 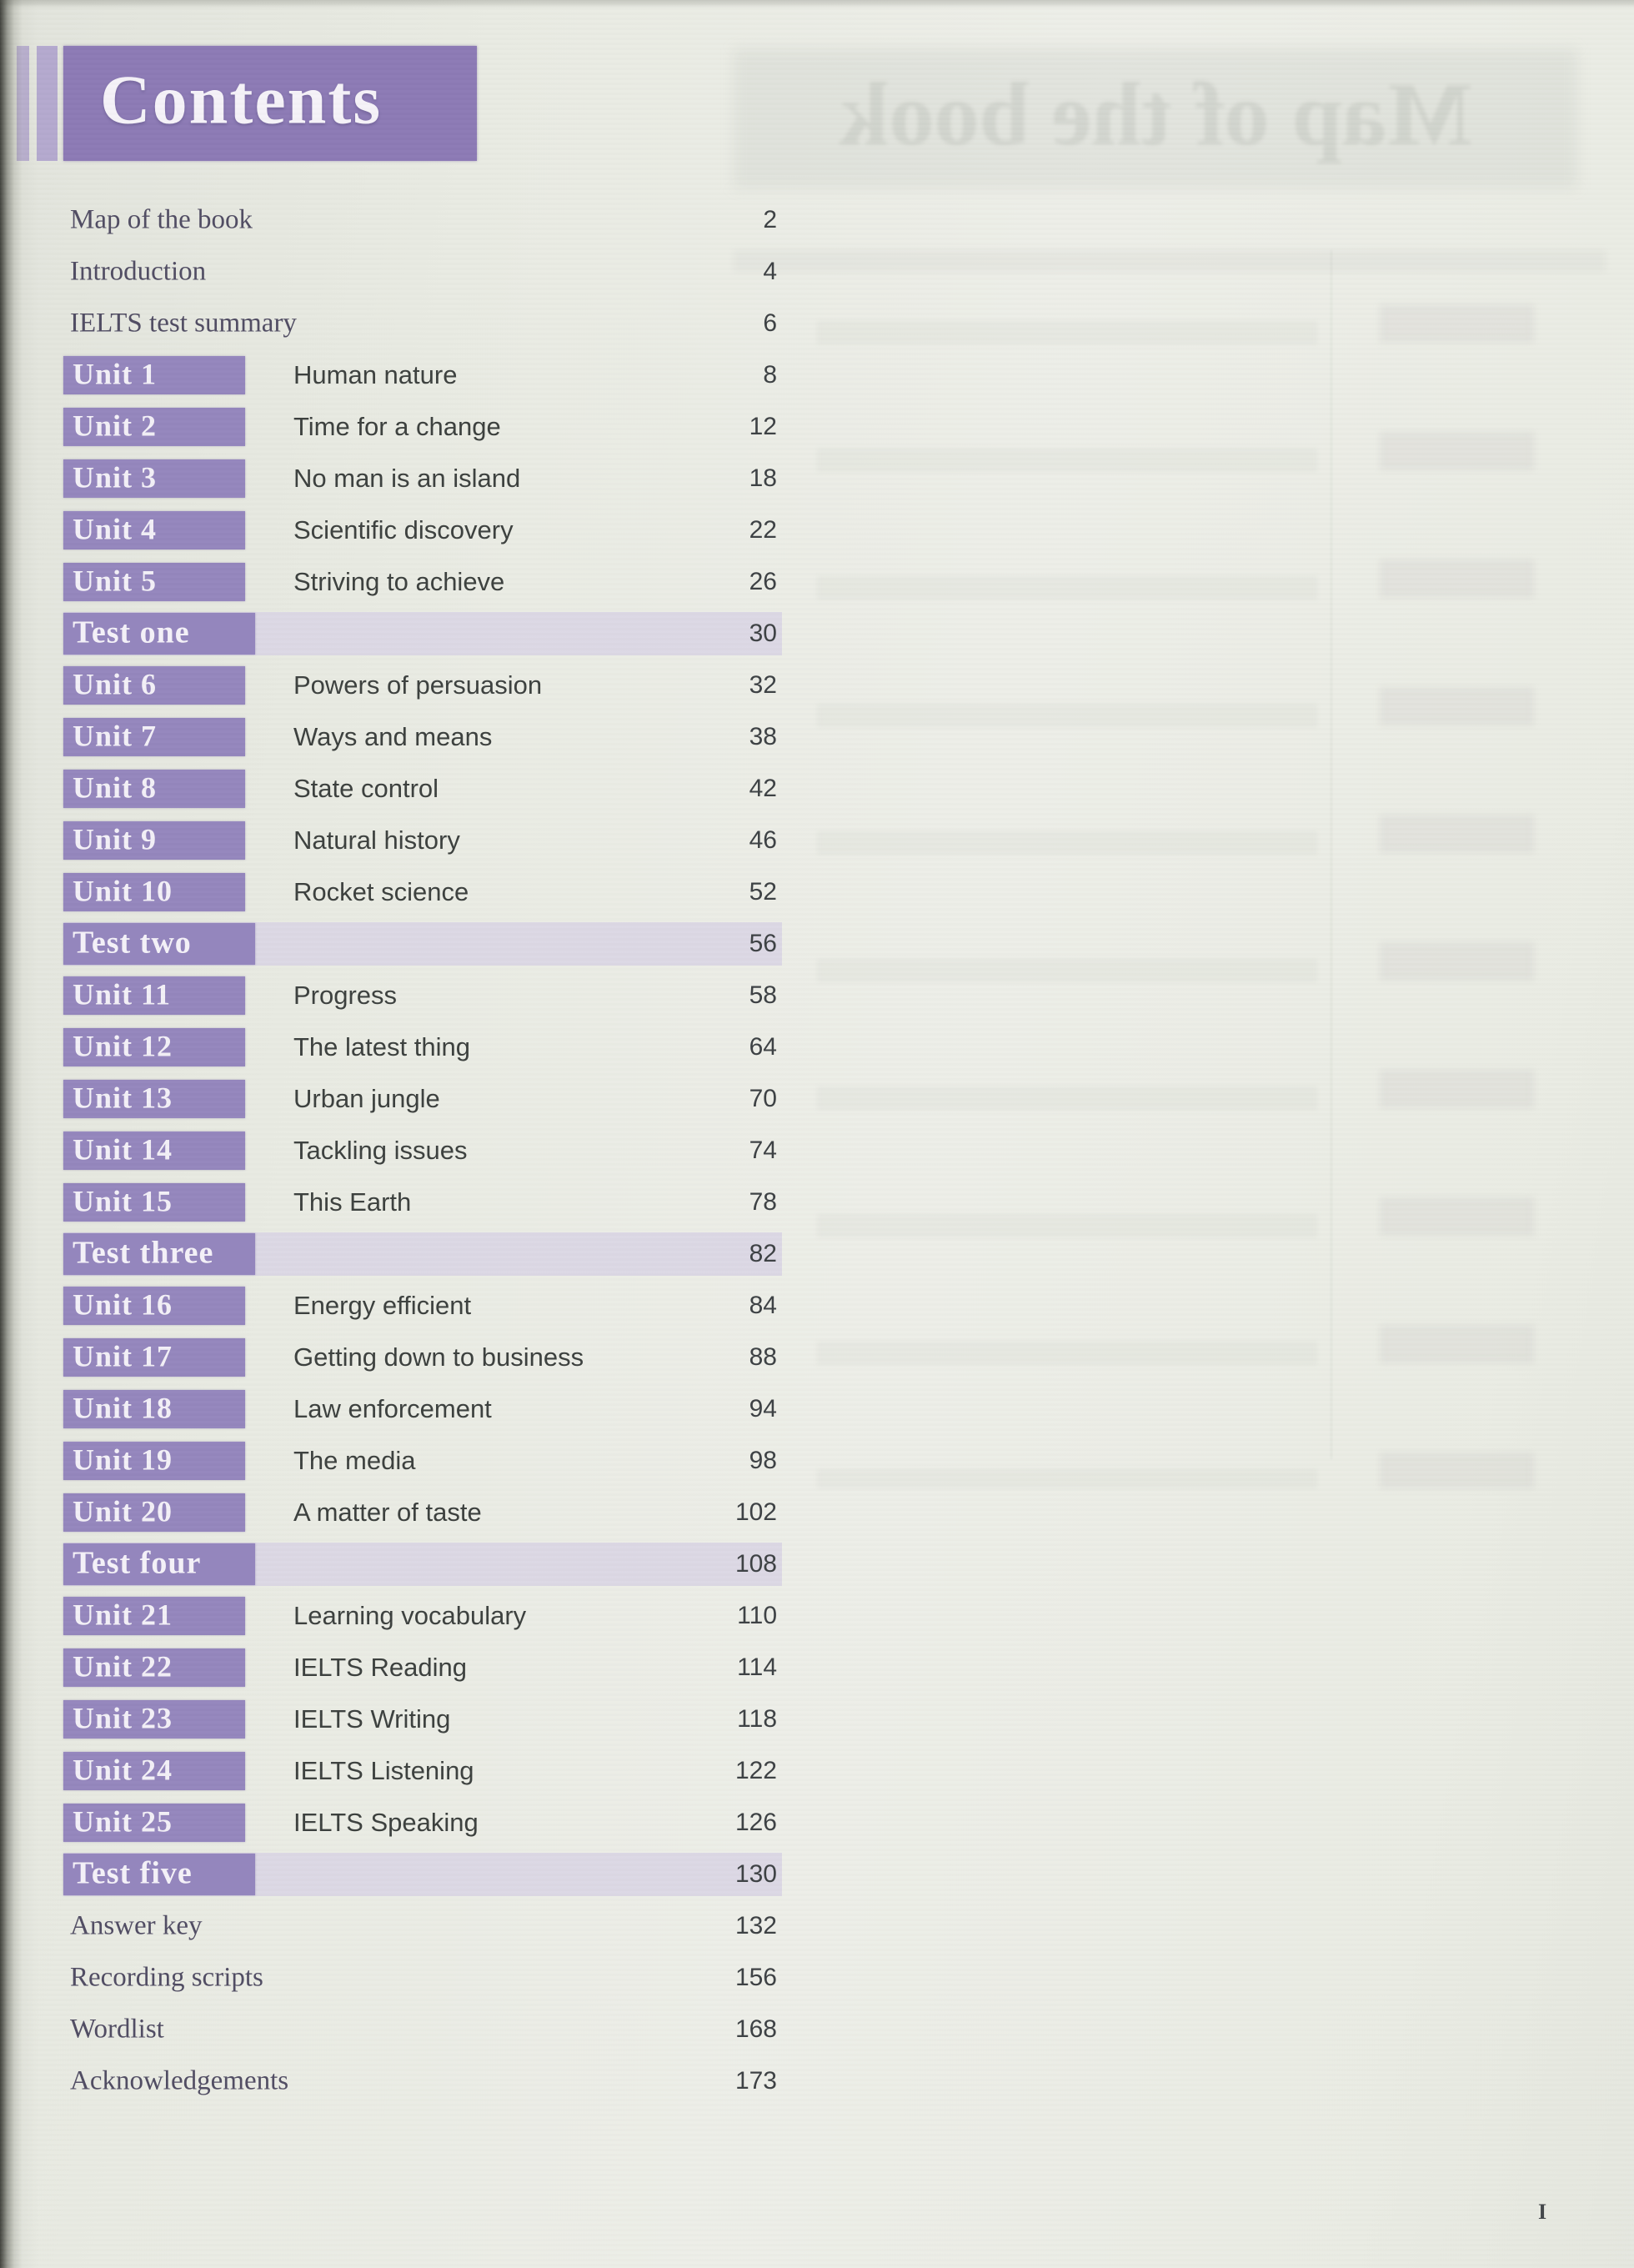 What do you see at coordinates (184, 323) in the screenshot?
I see `toc-entry-label: IELTS test summary` at bounding box center [184, 323].